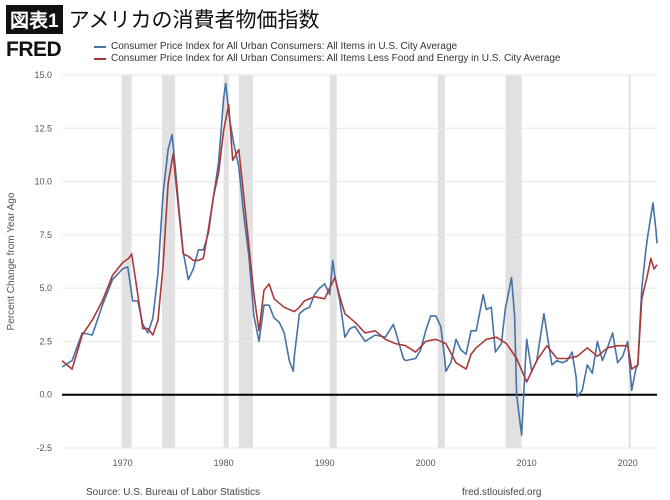 This screenshot has width=670, height=500. What do you see at coordinates (44, 448) in the screenshot?
I see `y-tick-label: -2.5` at bounding box center [44, 448].